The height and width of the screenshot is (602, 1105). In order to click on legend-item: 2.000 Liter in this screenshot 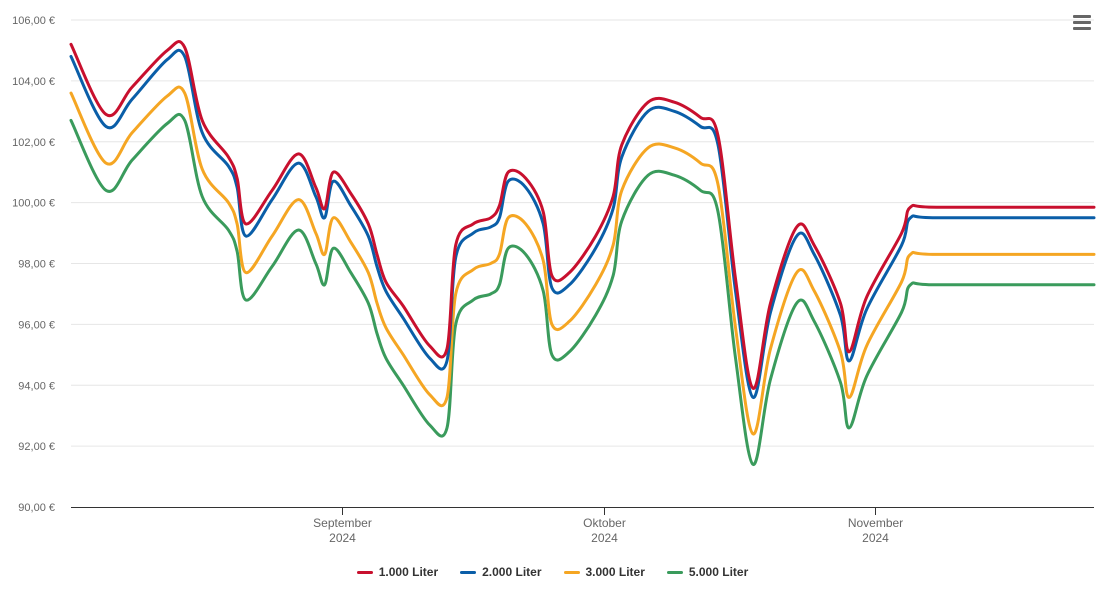, I will do `click(501, 572)`.